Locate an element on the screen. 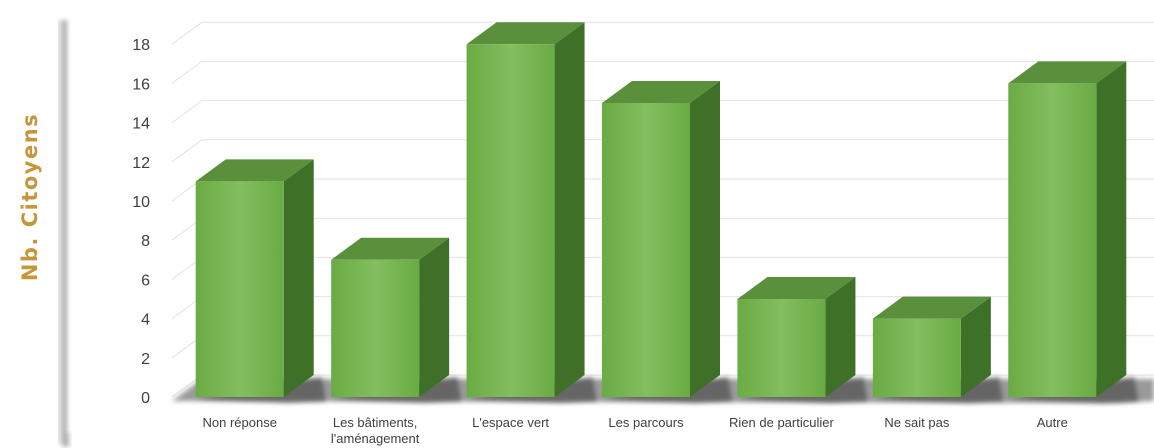 This screenshot has height=448, width=1154. y-tick-label: 2 is located at coordinates (145, 359).